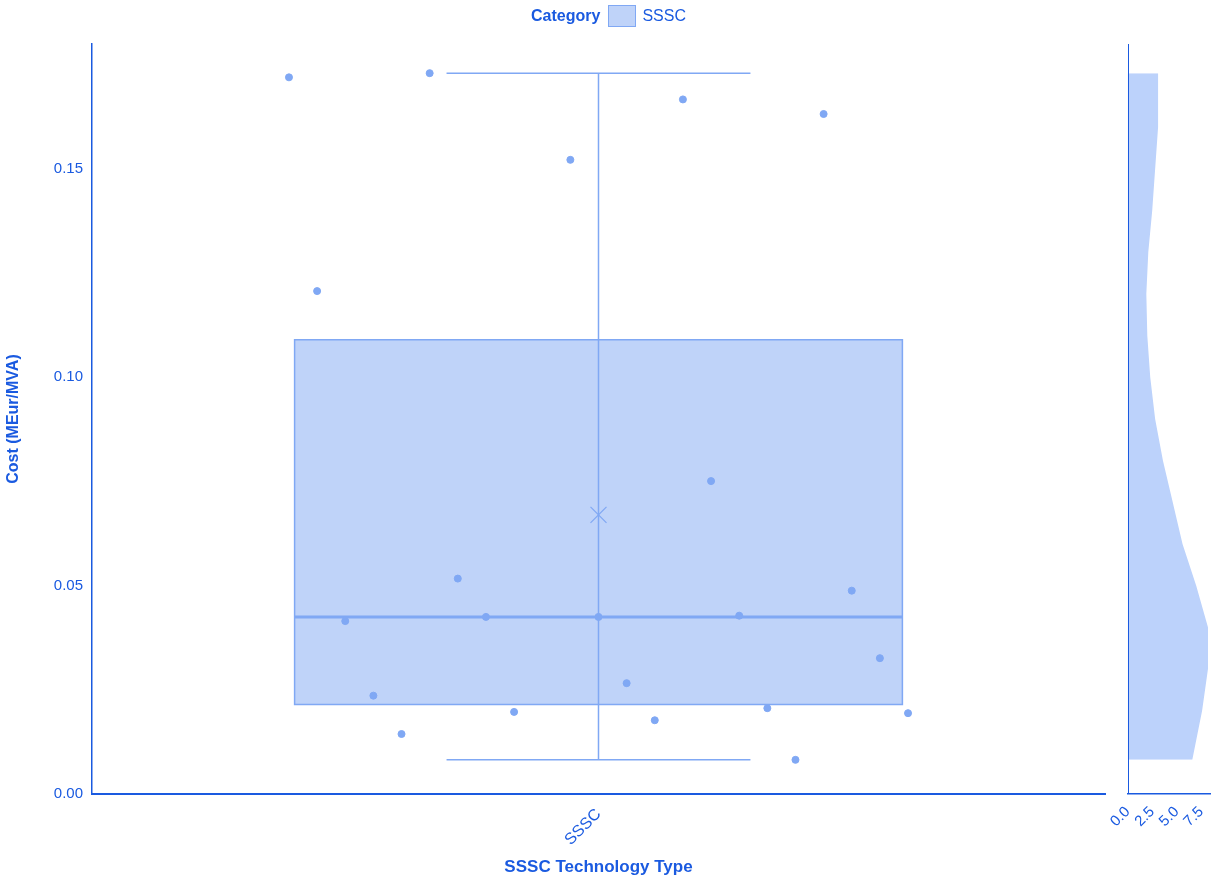 The height and width of the screenshot is (882, 1217). What do you see at coordinates (598, 867) in the screenshot?
I see `x-axis-title: SSSC Technology Type` at bounding box center [598, 867].